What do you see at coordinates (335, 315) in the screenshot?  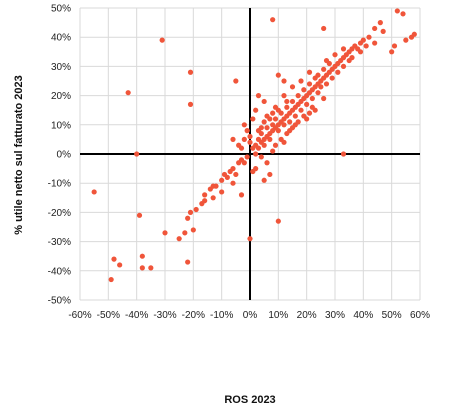 I see `x-tick-label: 30%` at bounding box center [335, 315].